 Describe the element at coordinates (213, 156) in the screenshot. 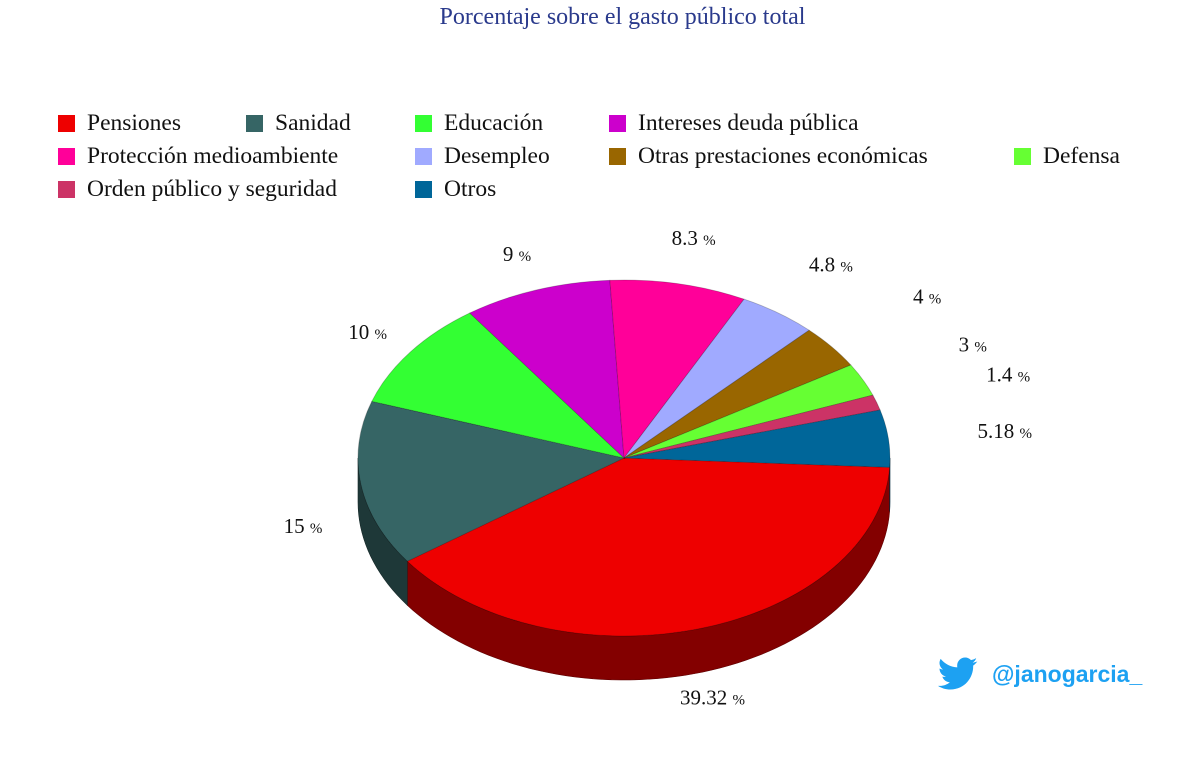

I see `legend-label: Protección medioambiente` at that location.